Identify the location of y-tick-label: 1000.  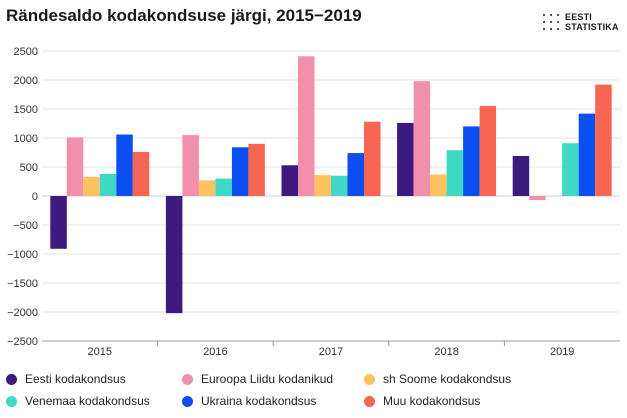
(26, 139).